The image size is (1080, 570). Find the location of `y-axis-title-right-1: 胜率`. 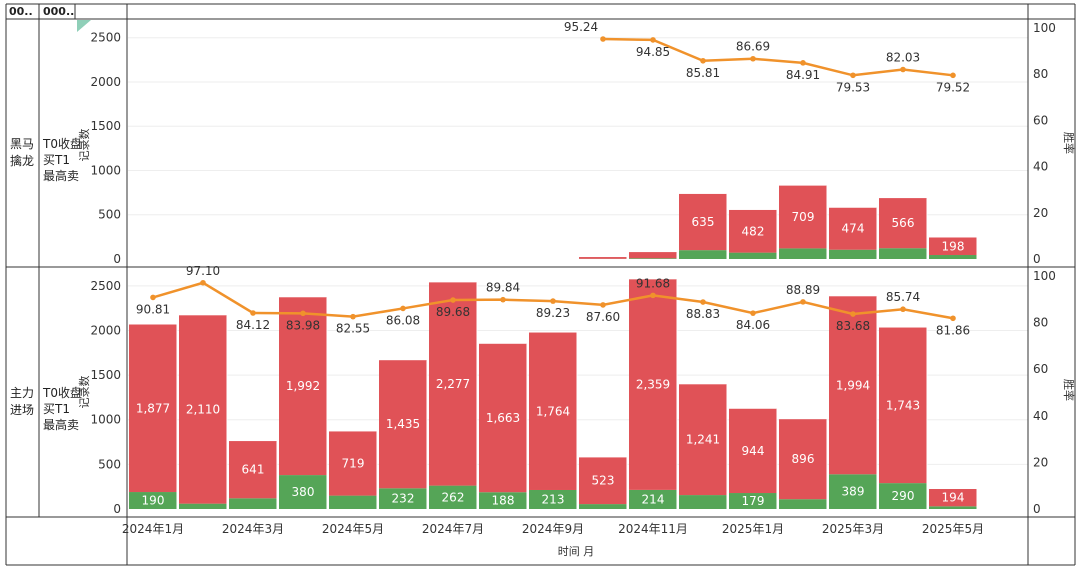

y-axis-title-right-1: 胜率 is located at coordinates (1069, 143).